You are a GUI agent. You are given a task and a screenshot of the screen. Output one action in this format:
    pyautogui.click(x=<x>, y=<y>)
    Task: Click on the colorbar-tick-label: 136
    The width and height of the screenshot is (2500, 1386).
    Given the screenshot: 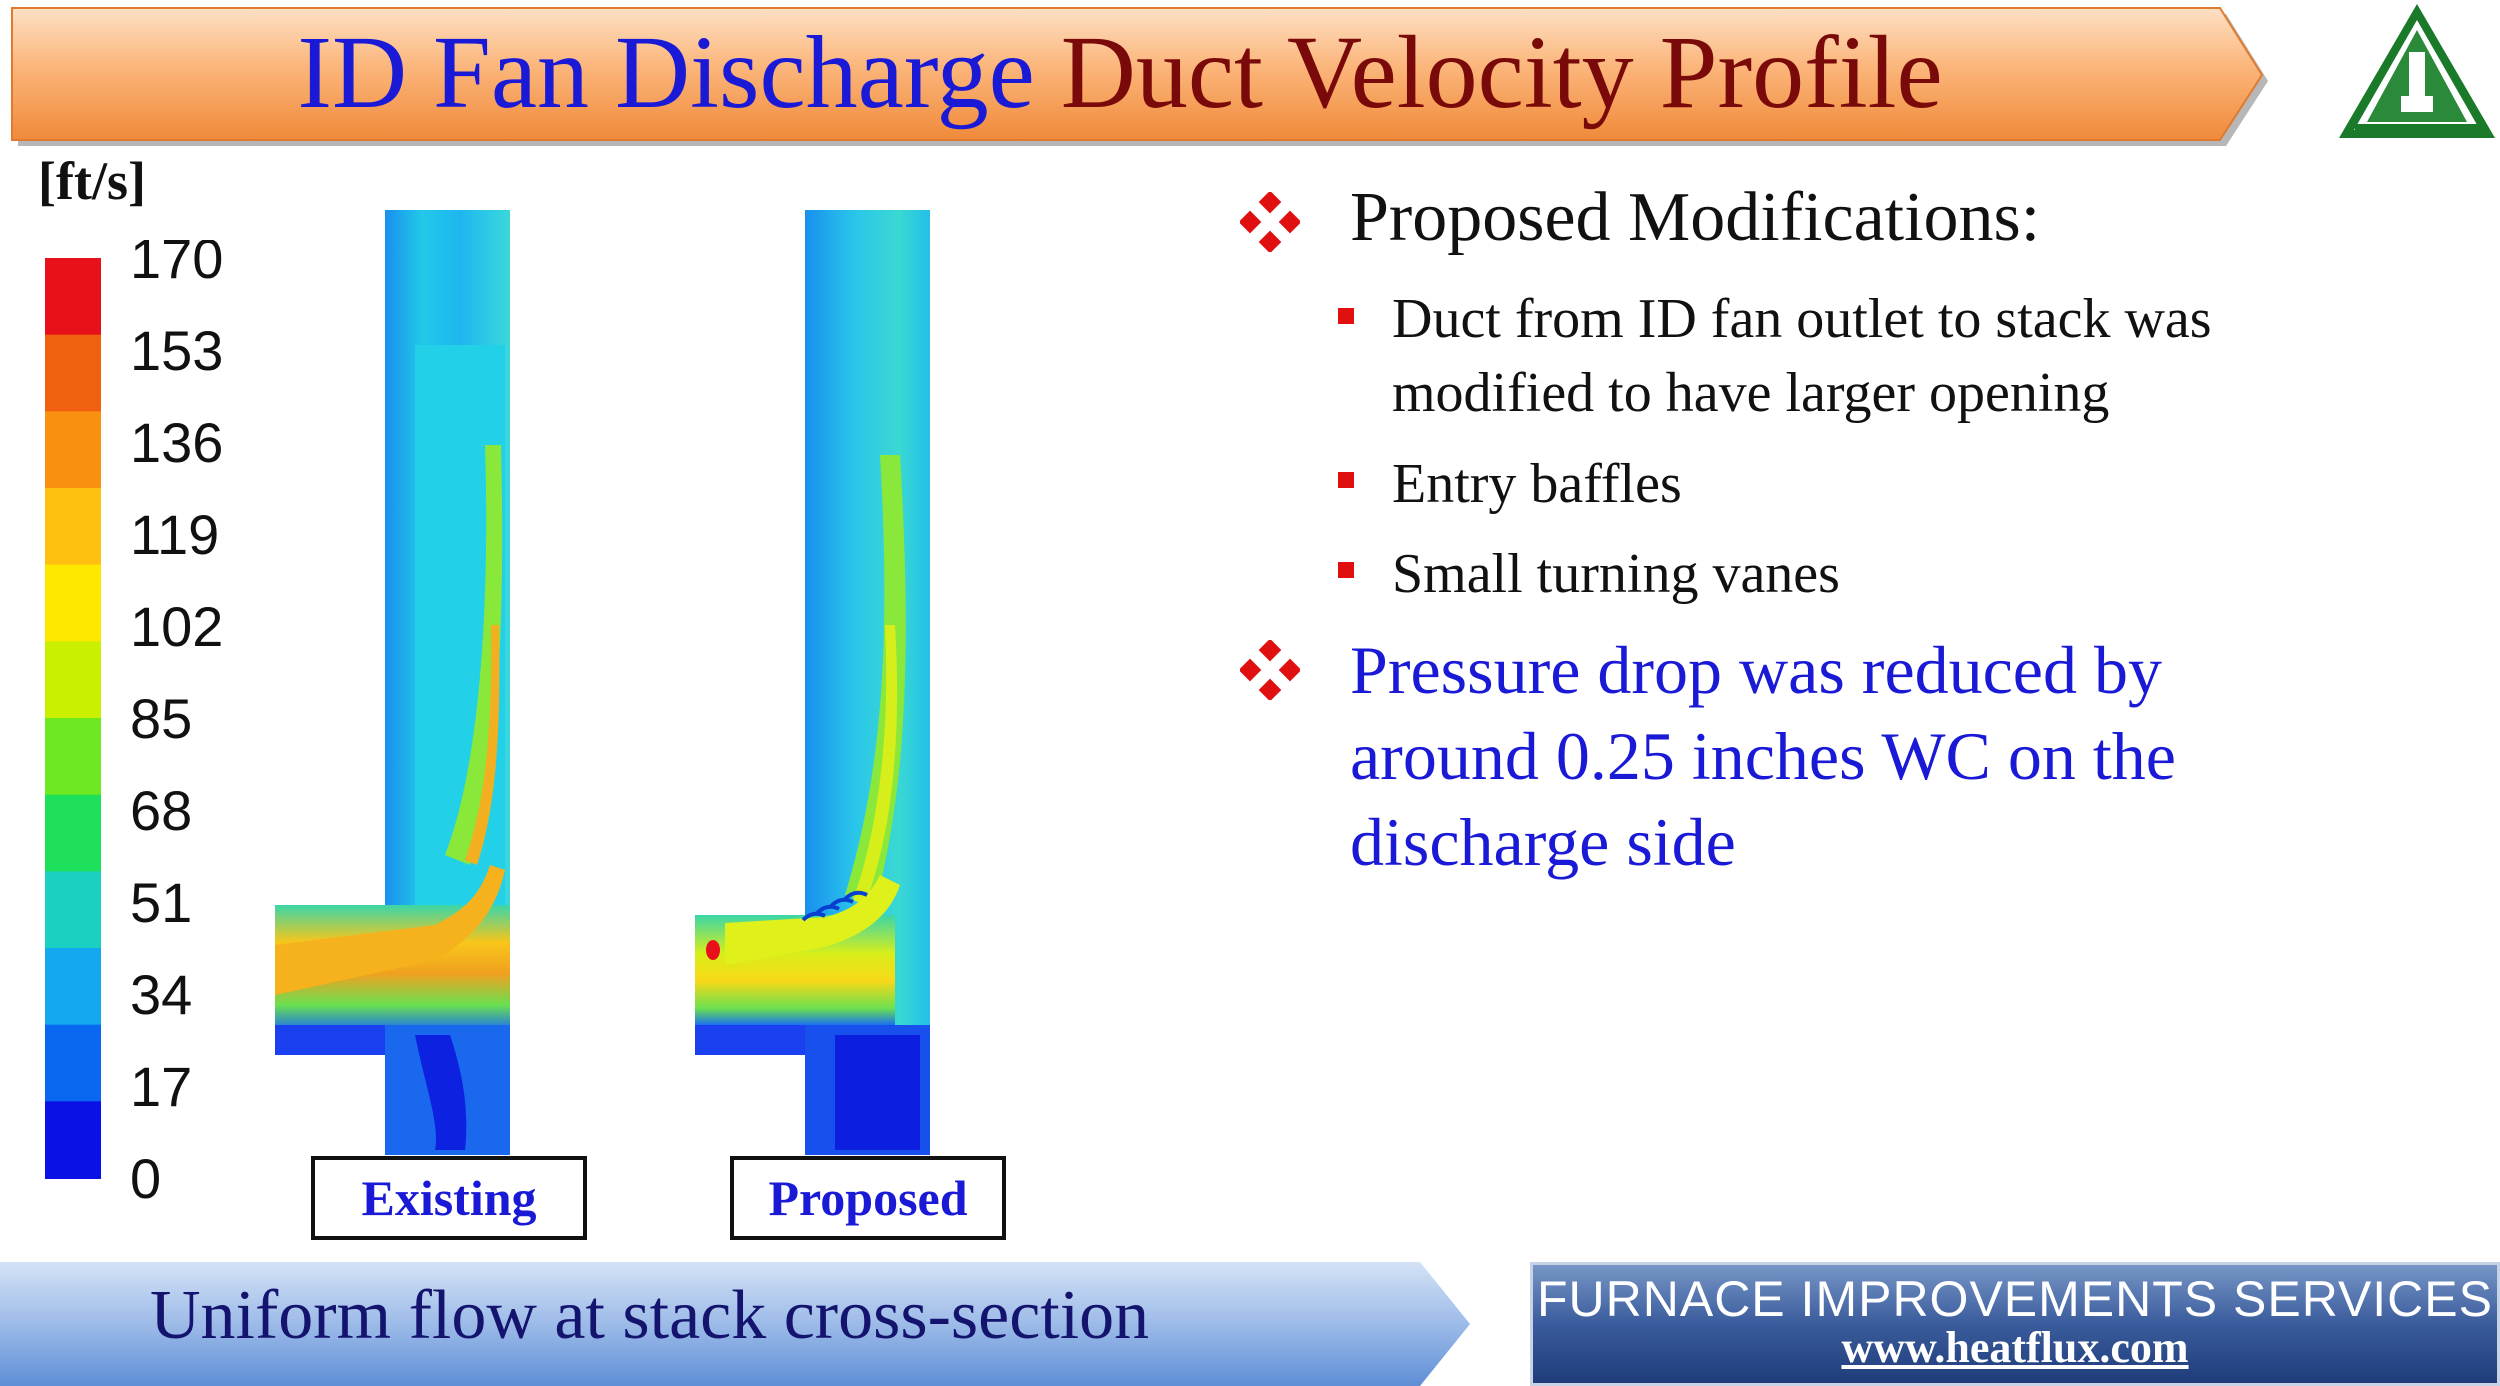 What is the action you would take?
    pyautogui.click(x=176, y=442)
    